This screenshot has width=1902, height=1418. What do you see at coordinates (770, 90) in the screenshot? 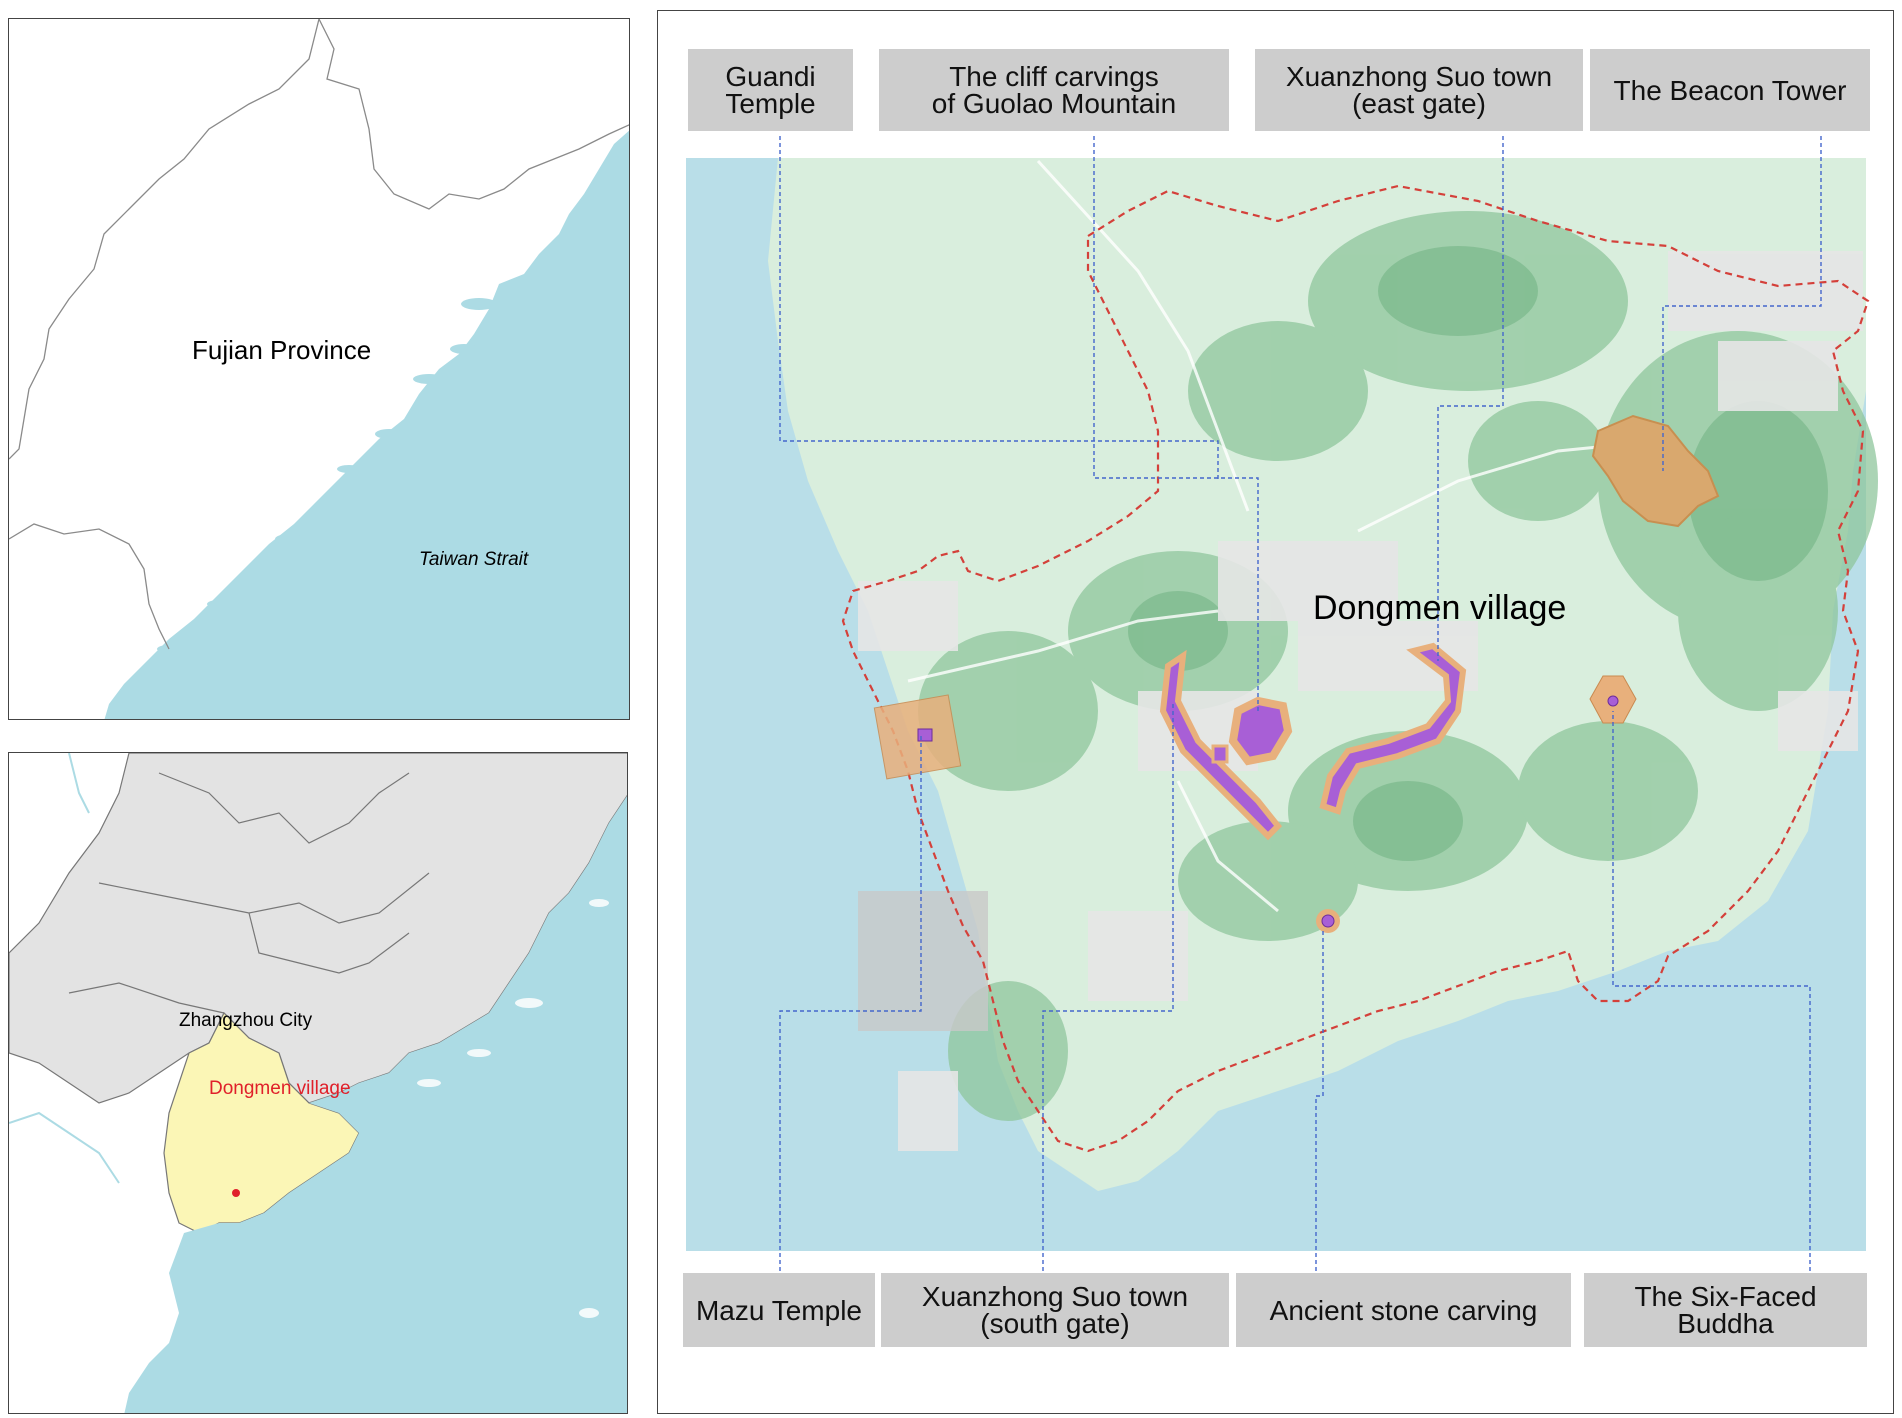
I see `label-guandi-temple: Guandi Temple` at bounding box center [770, 90].